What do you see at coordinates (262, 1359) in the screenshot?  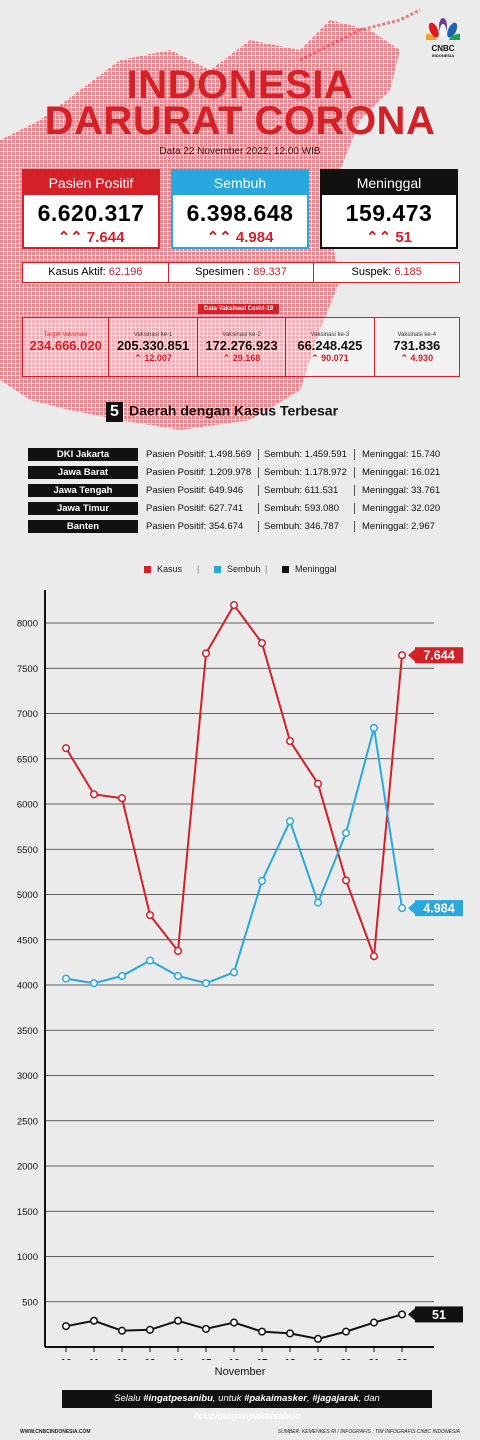 I see `x-tick-label: 17` at bounding box center [262, 1359].